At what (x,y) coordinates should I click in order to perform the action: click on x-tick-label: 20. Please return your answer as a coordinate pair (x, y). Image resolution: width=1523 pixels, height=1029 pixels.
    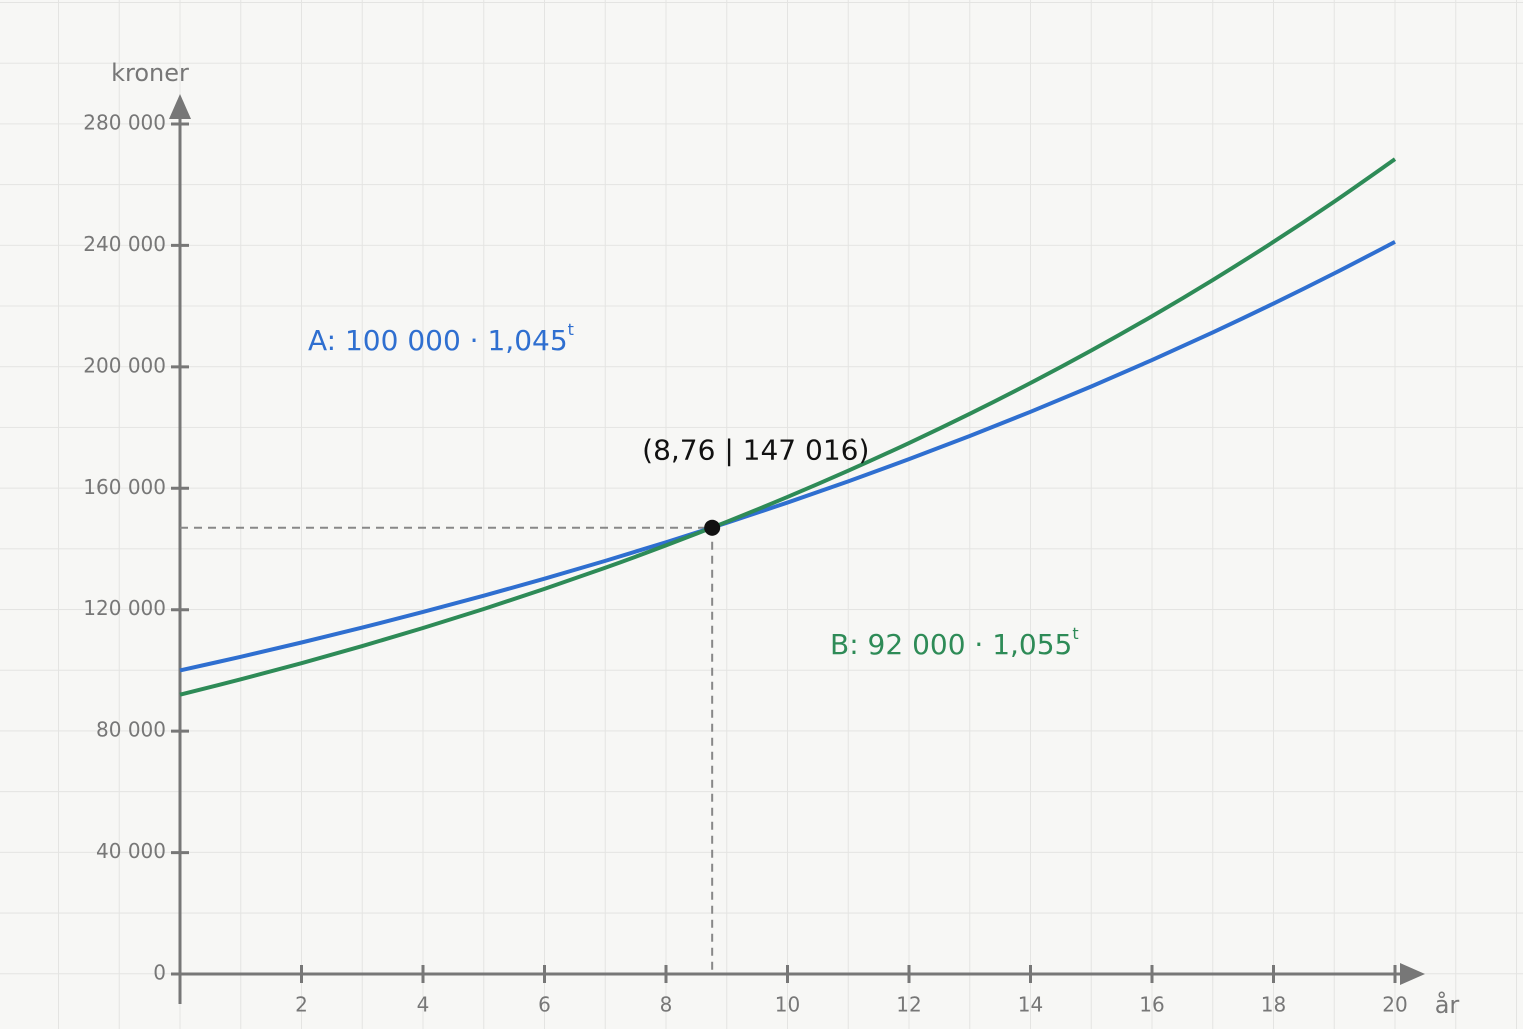
    Looking at the image, I should click on (1394, 1005).